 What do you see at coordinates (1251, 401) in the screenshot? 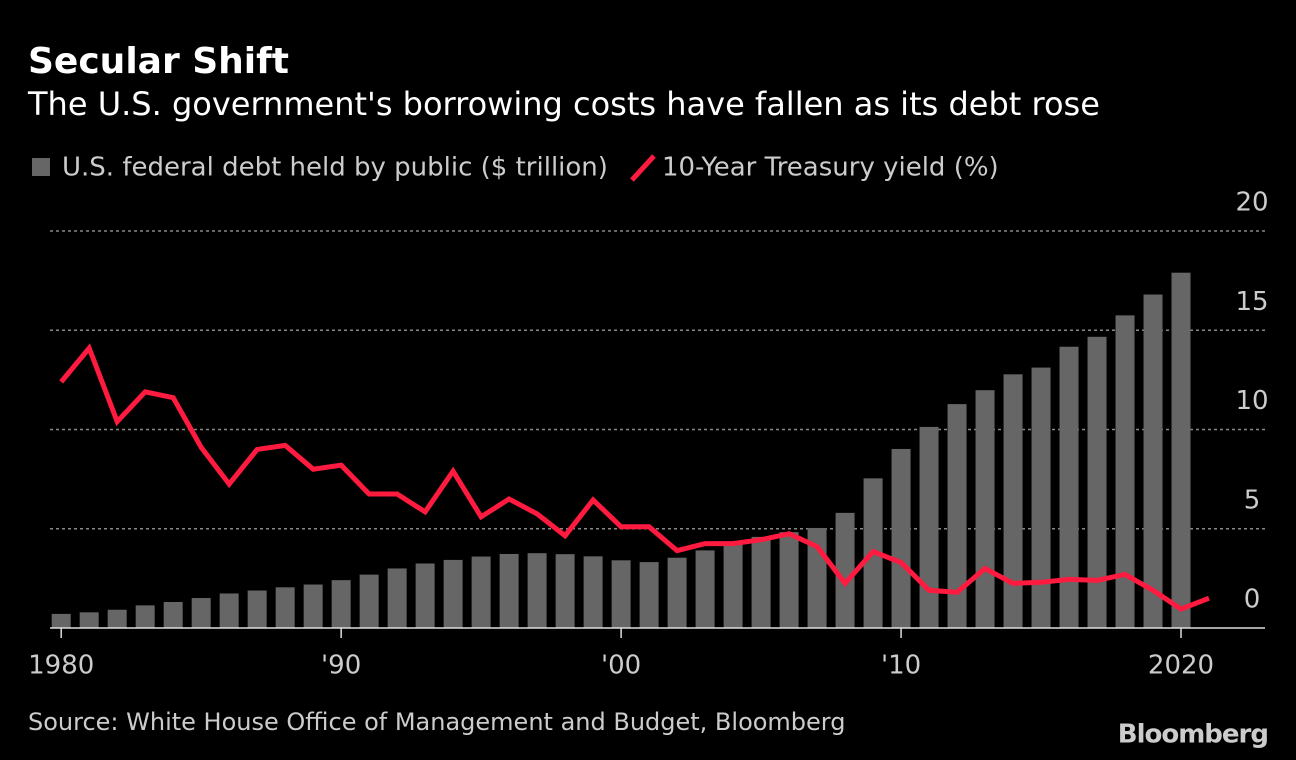
I see `y-tick-label: 10` at bounding box center [1251, 401].